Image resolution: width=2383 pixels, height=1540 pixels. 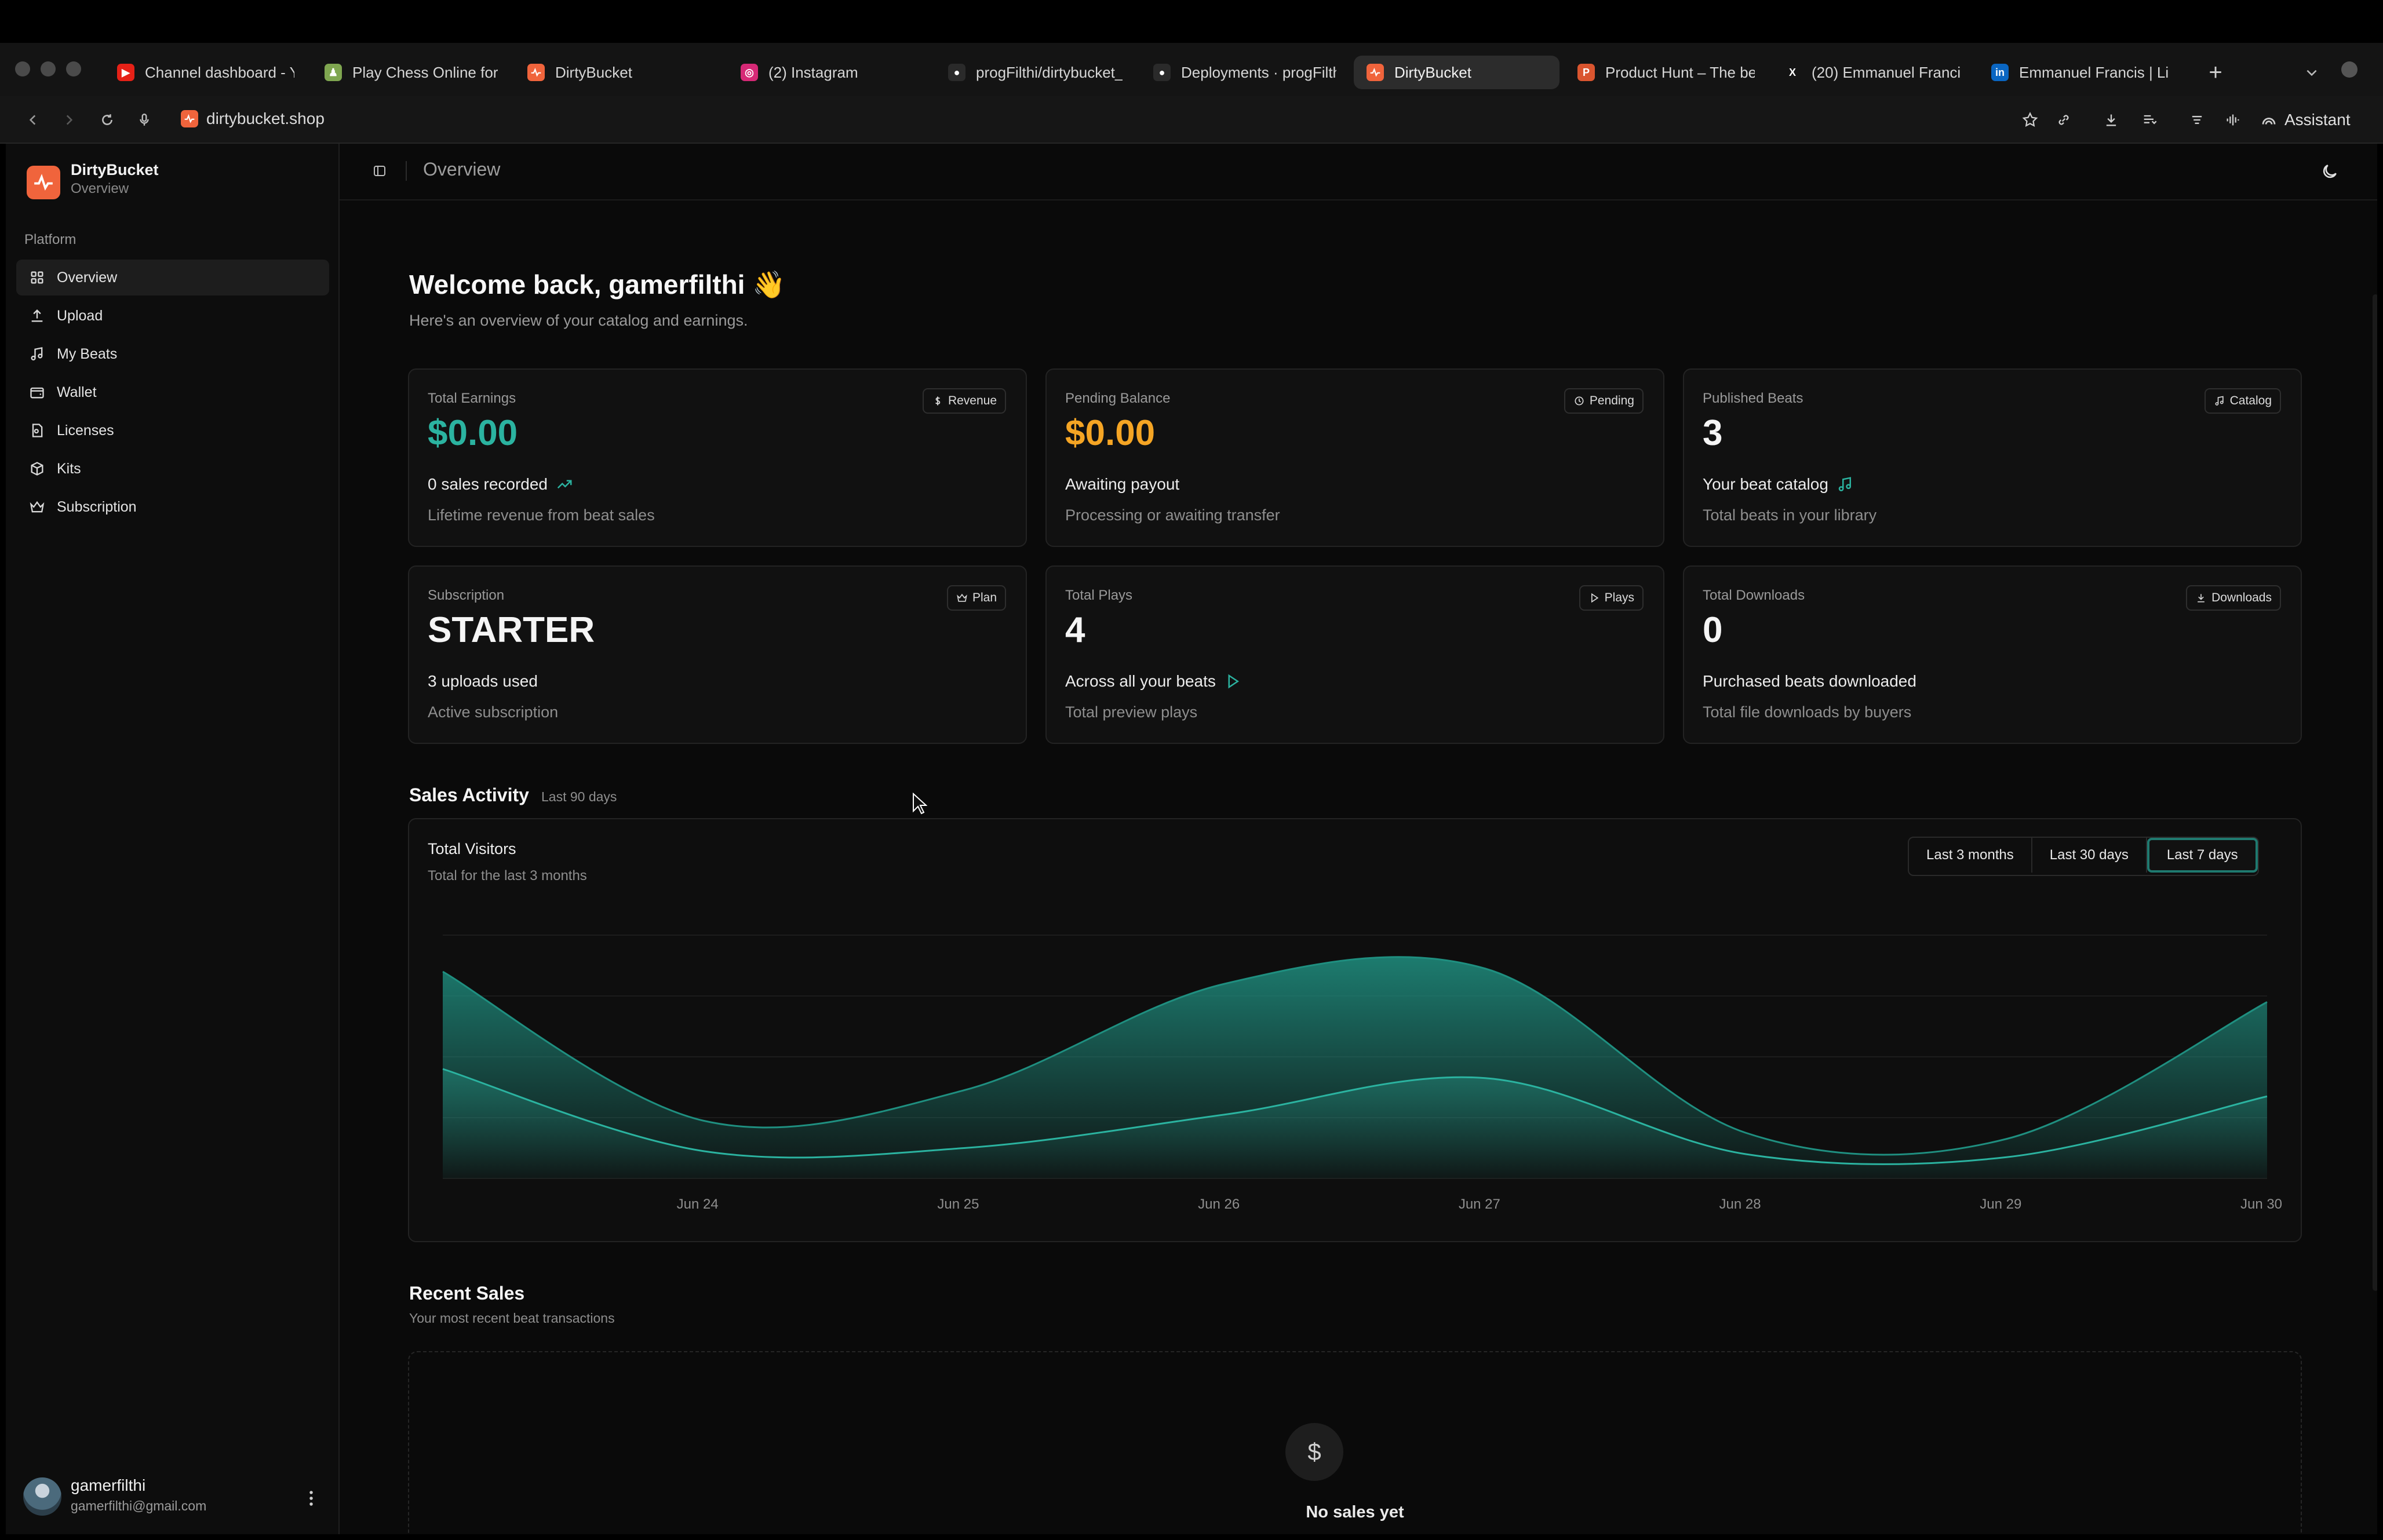 What do you see at coordinates (1779, 485) in the screenshot?
I see `stat-card-detail: Your beat catalog` at bounding box center [1779, 485].